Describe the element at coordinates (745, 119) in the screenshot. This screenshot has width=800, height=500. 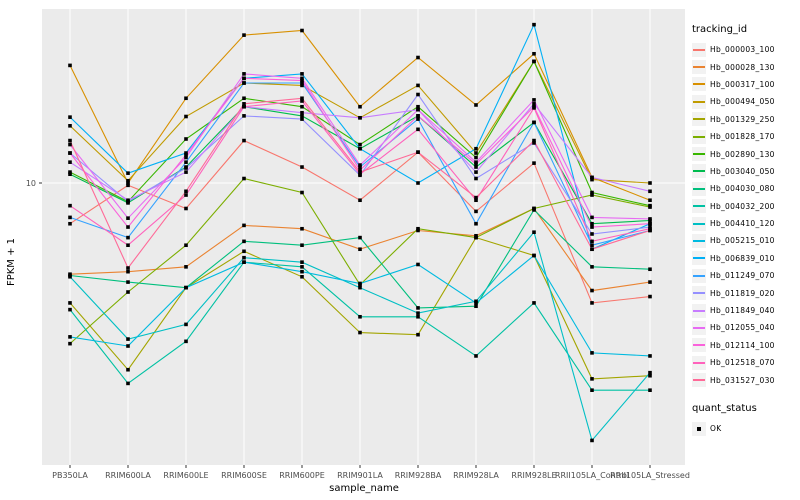
I see `legend-entry-Hb_001329_250: Hb_001329_250` at that location.